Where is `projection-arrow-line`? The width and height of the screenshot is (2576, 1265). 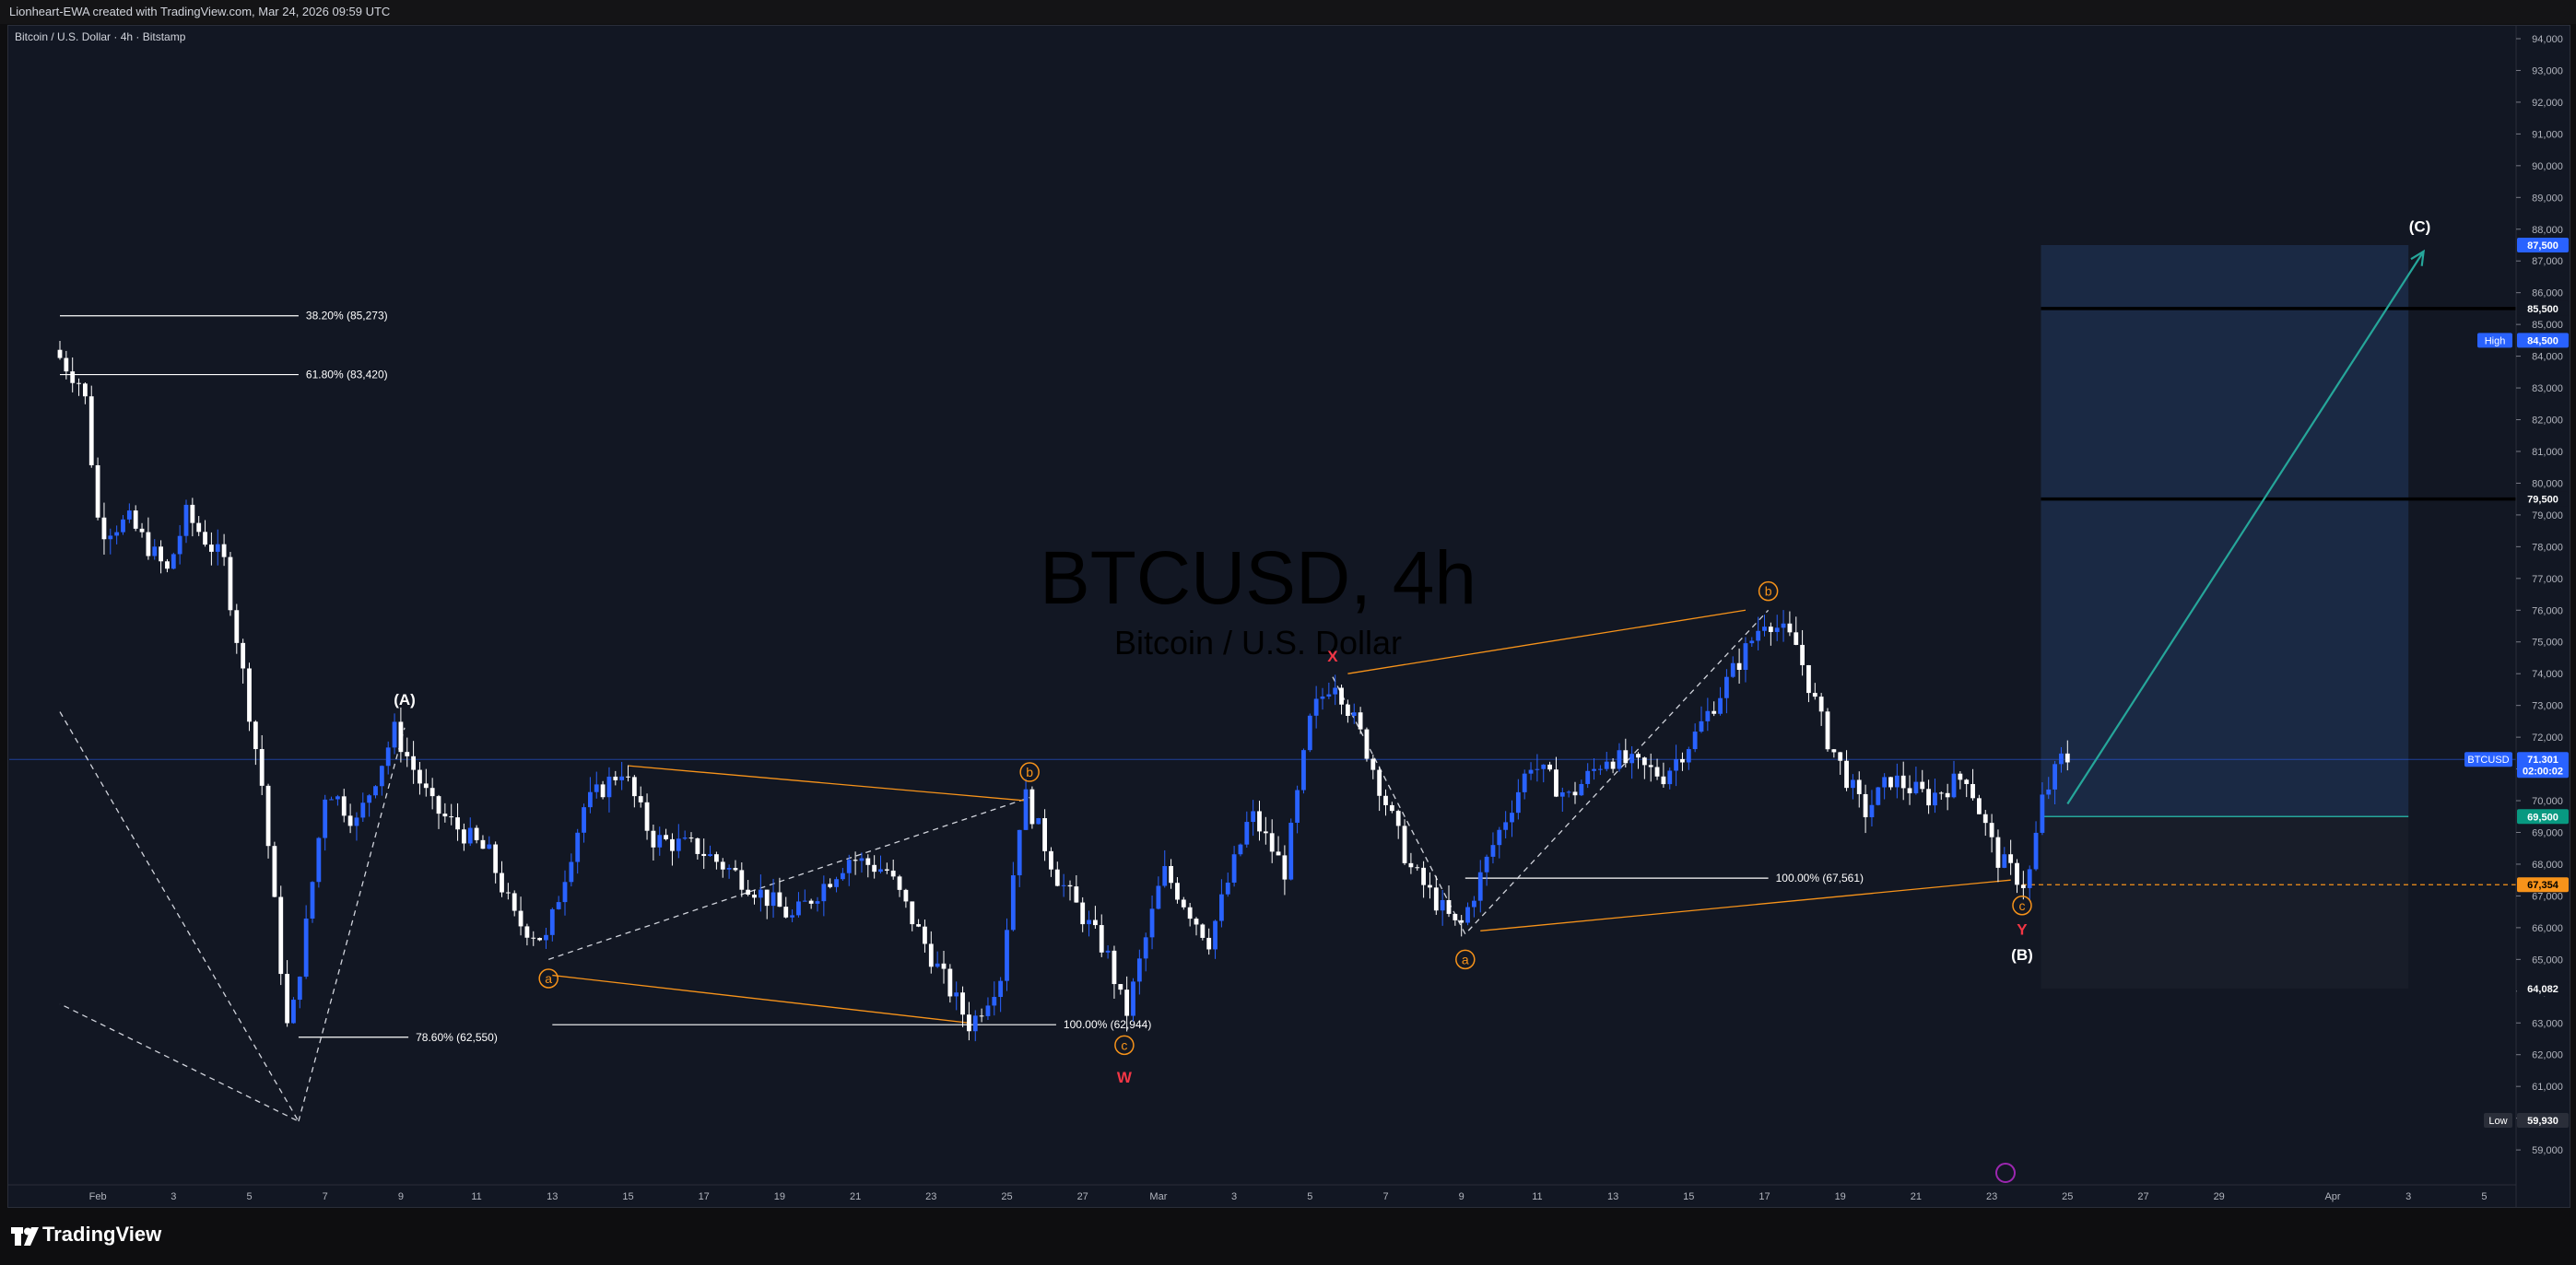
projection-arrow-line is located at coordinates (2245, 528).